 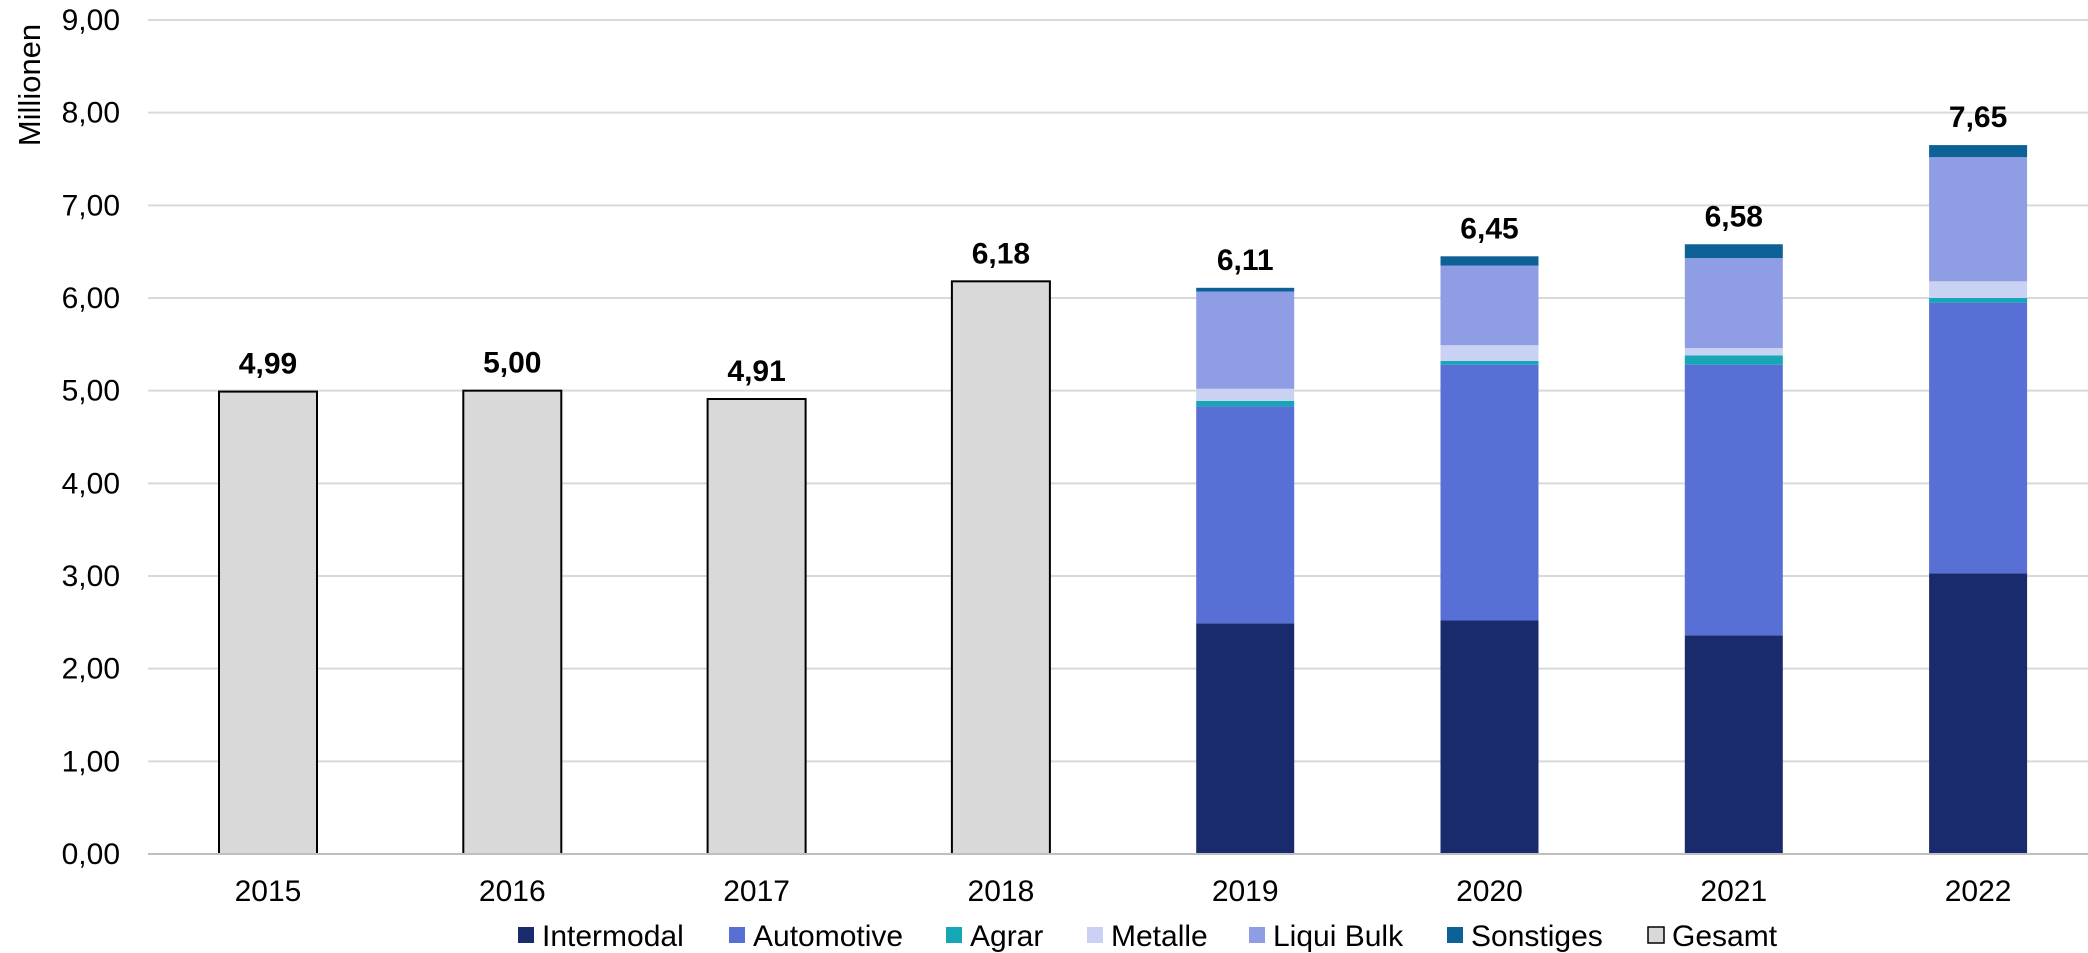 I want to click on legend-item-gesamt: Gesamt, so click(x=1712, y=936).